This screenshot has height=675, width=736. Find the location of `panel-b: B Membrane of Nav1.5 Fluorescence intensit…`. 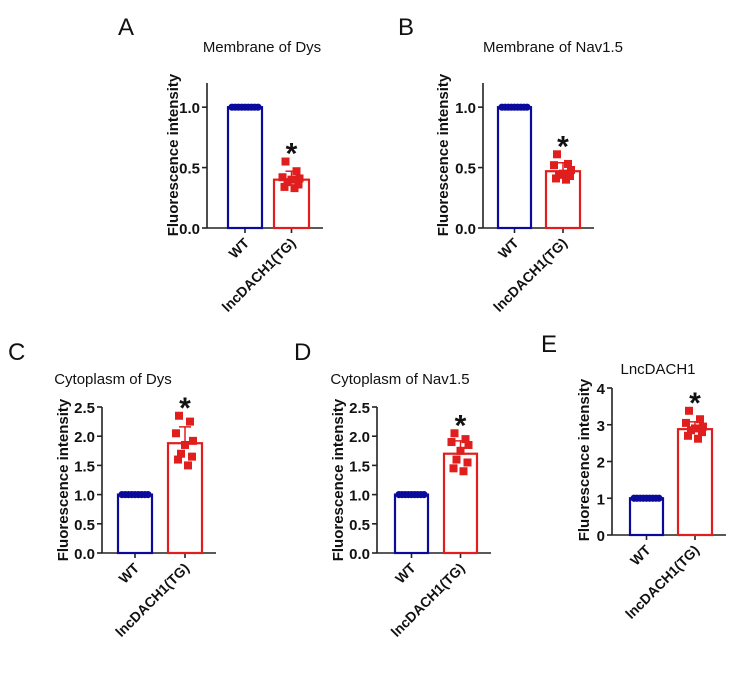

panel-b: B Membrane of Nav1.5 Fluorescence intensit… is located at coordinates (510, 164).